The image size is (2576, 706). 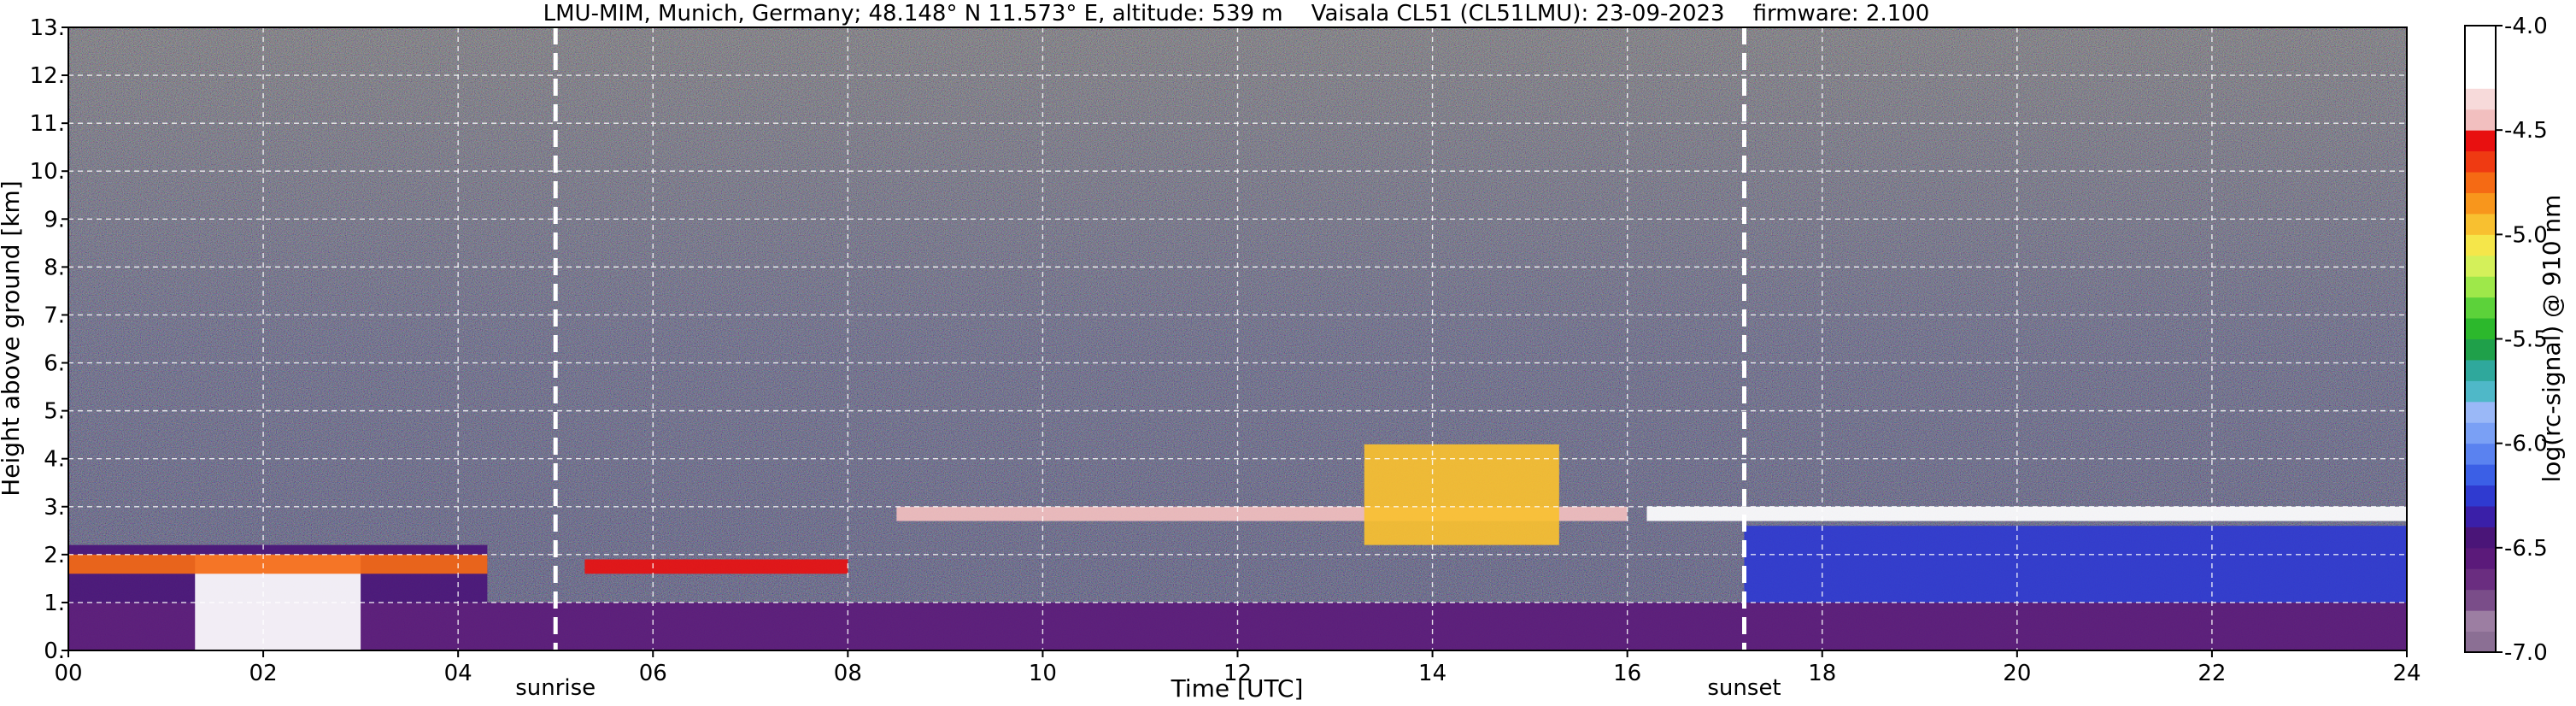 I want to click on sun-event-label: sunset, so click(x=1744, y=688).